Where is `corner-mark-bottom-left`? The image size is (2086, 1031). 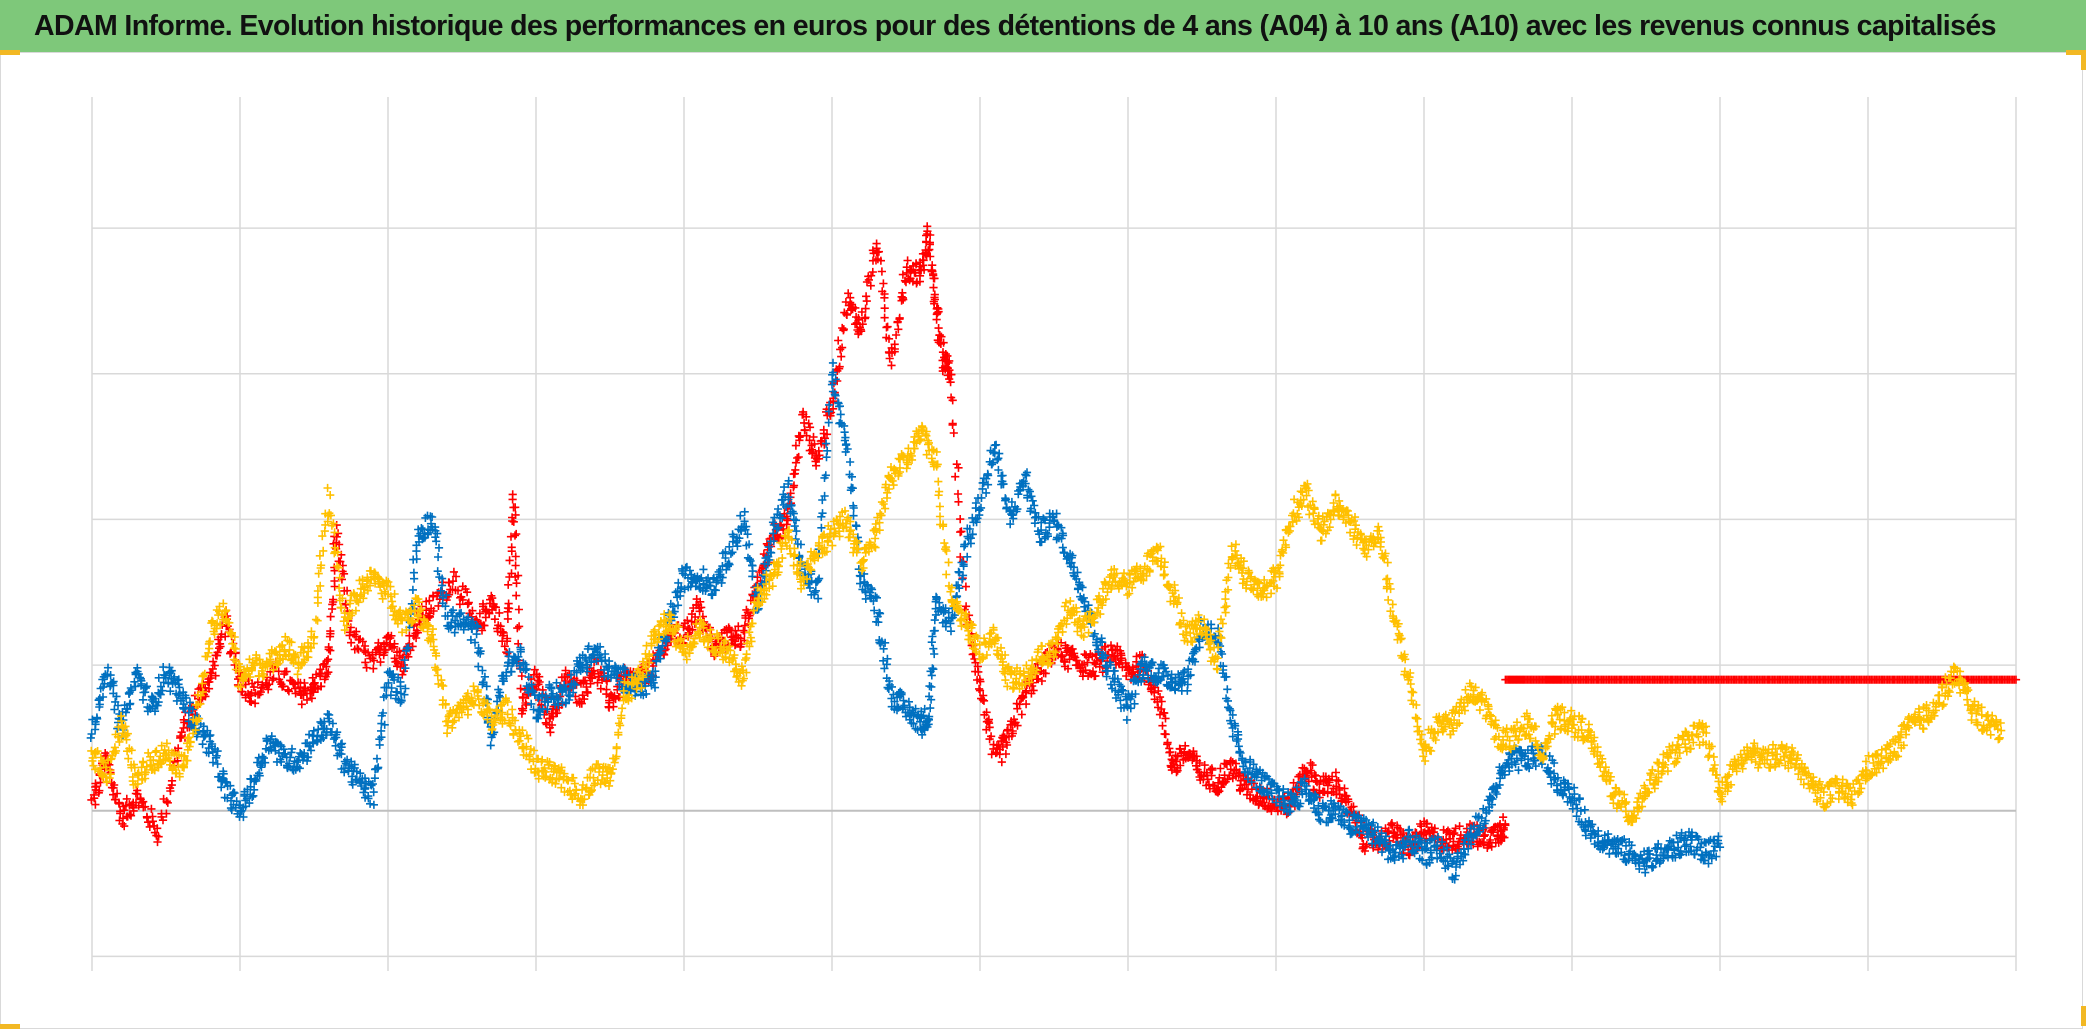
corner-mark-bottom-left is located at coordinates (10, 1026).